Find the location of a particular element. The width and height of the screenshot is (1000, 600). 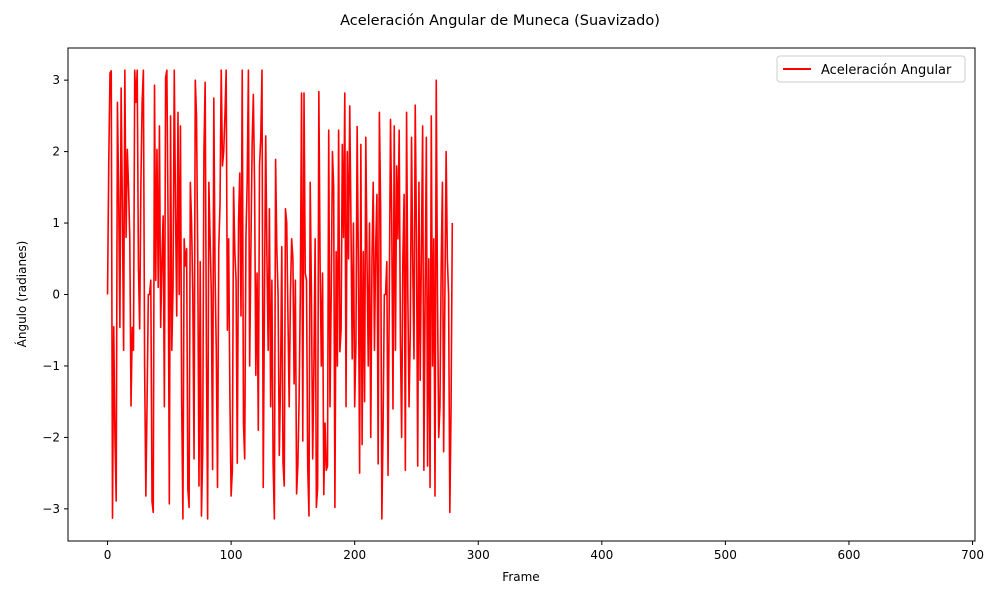

y-tick-label: −1 is located at coordinates (51, 366).